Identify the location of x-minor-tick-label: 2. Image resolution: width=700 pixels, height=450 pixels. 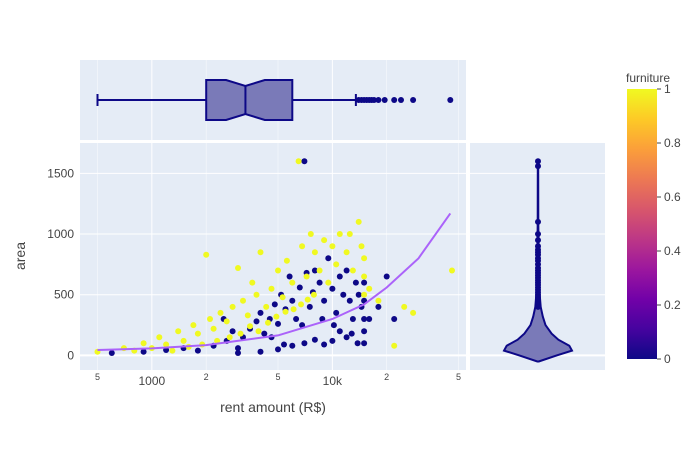
(206, 377).